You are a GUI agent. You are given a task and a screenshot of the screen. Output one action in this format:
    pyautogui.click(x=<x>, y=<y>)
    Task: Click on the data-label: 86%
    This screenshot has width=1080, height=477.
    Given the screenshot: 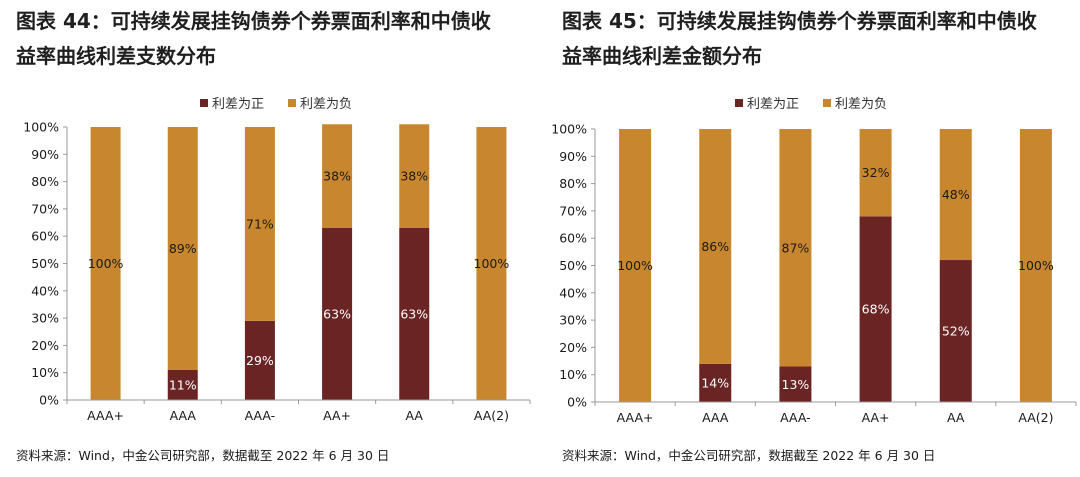 What is the action you would take?
    pyautogui.click(x=715, y=246)
    